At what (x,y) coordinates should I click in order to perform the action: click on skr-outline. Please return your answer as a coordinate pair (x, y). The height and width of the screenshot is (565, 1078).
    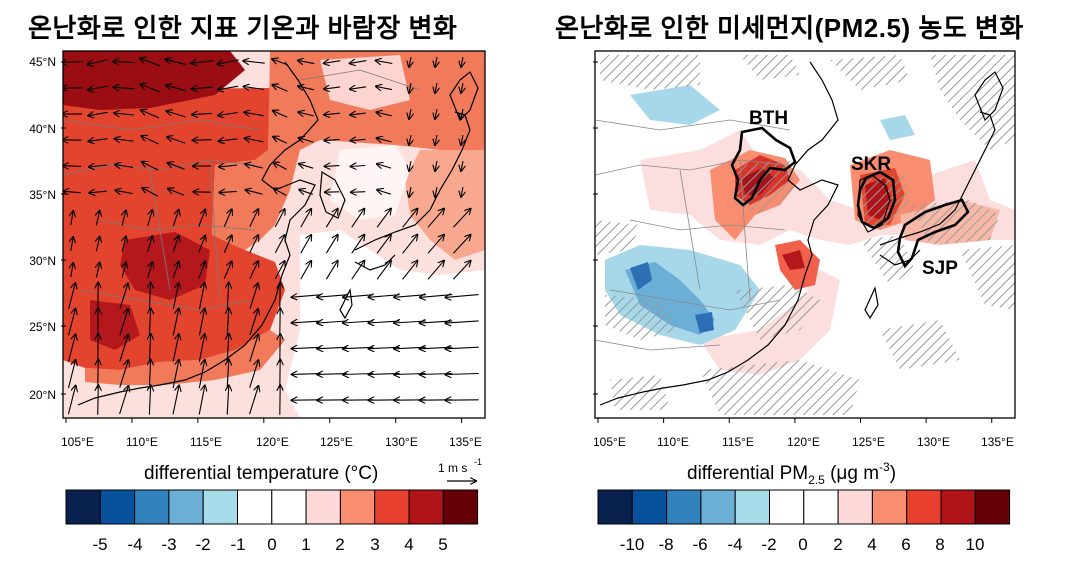
    Looking at the image, I should click on (876, 200).